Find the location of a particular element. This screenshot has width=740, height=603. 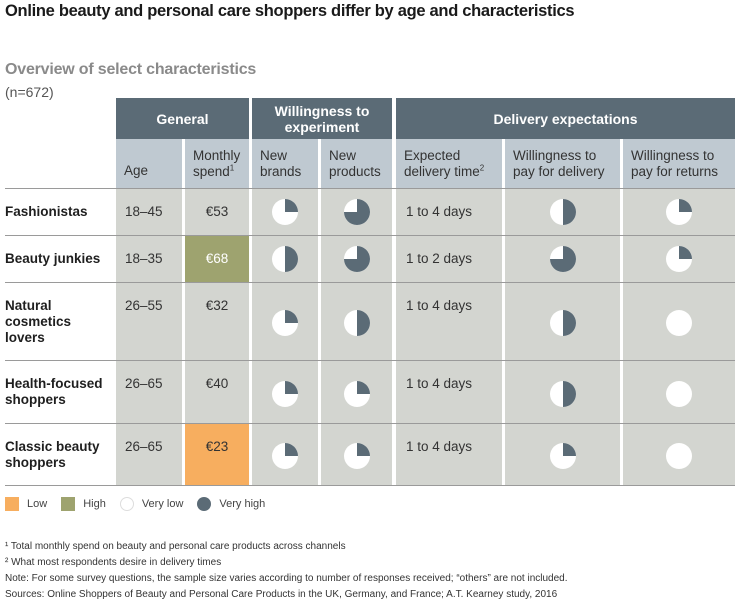

col-header-age: Age is located at coordinates (149, 163).